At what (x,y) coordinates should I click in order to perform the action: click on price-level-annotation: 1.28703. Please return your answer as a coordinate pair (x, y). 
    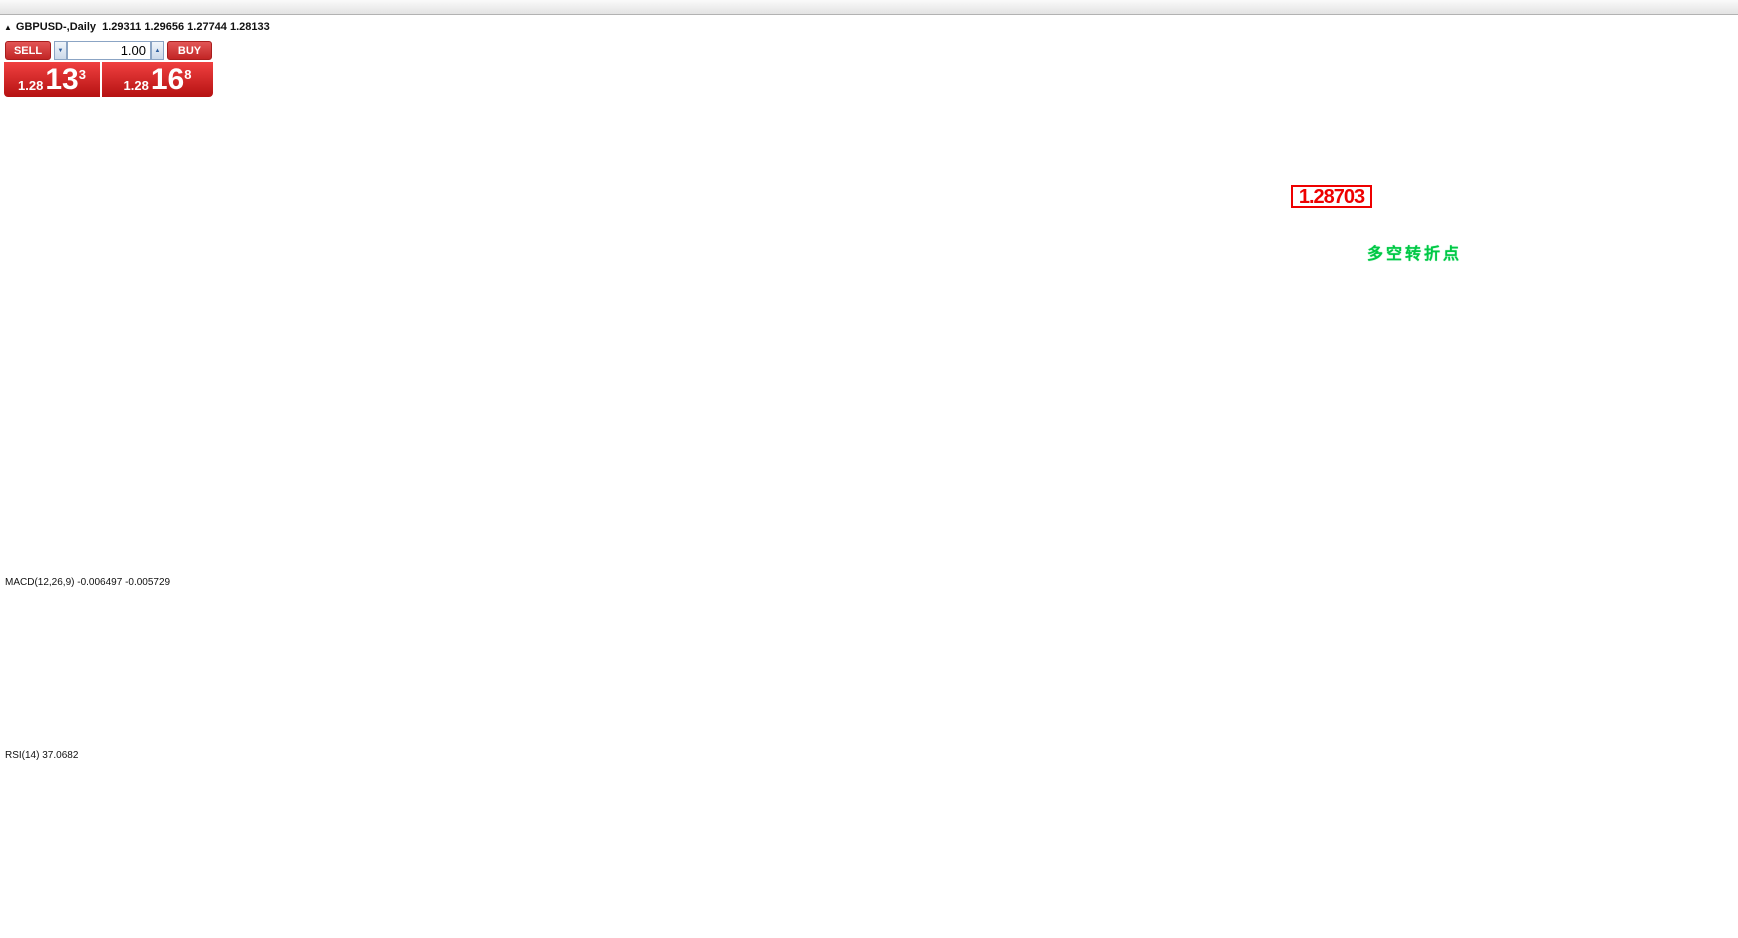
    Looking at the image, I should click on (1331, 196).